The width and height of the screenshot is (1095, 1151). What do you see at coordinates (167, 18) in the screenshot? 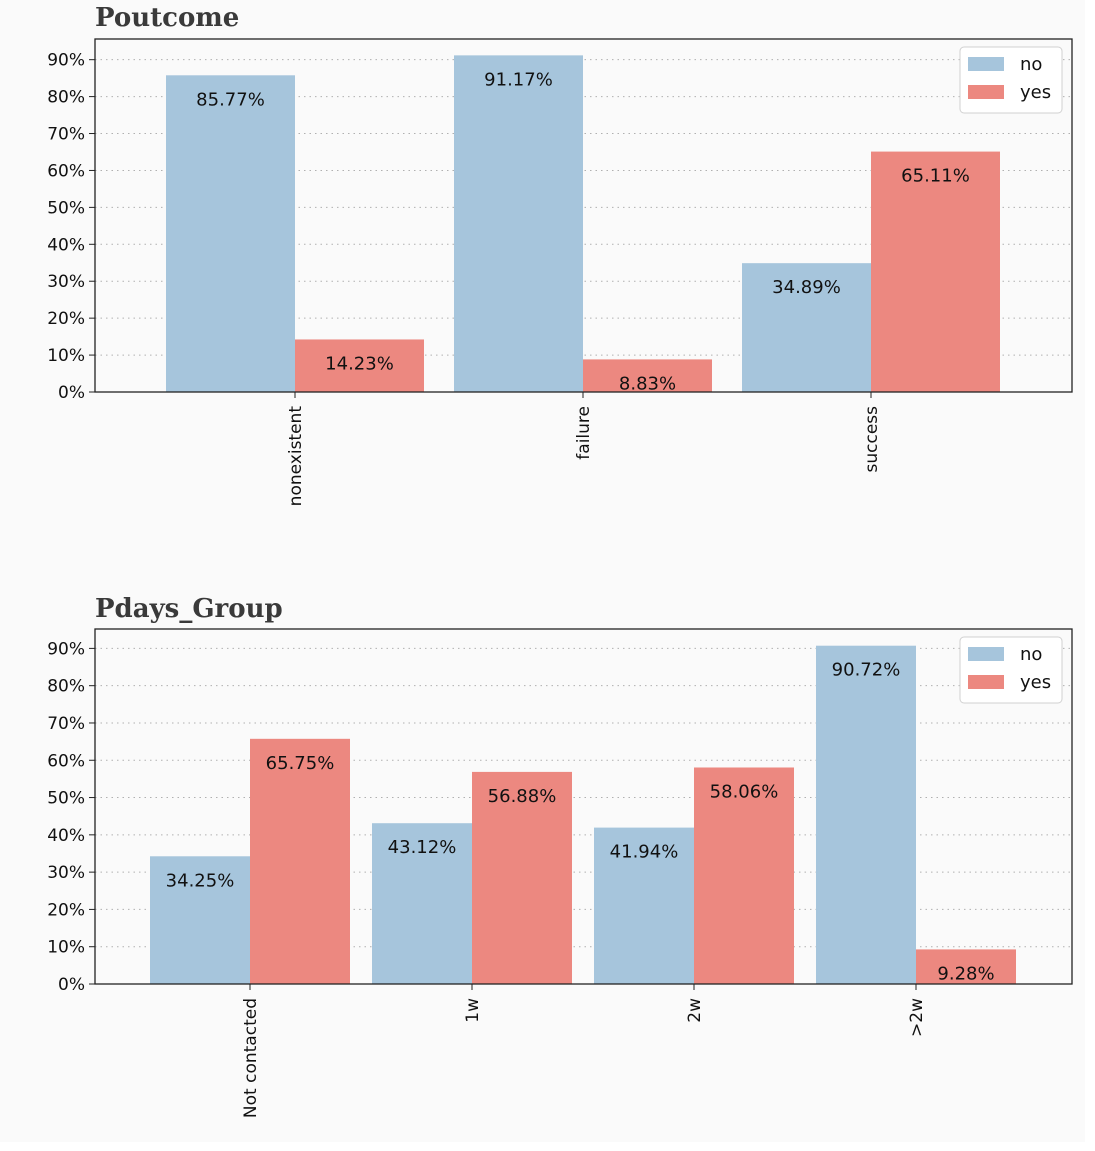
I see `chart-title: Poutcome` at bounding box center [167, 18].